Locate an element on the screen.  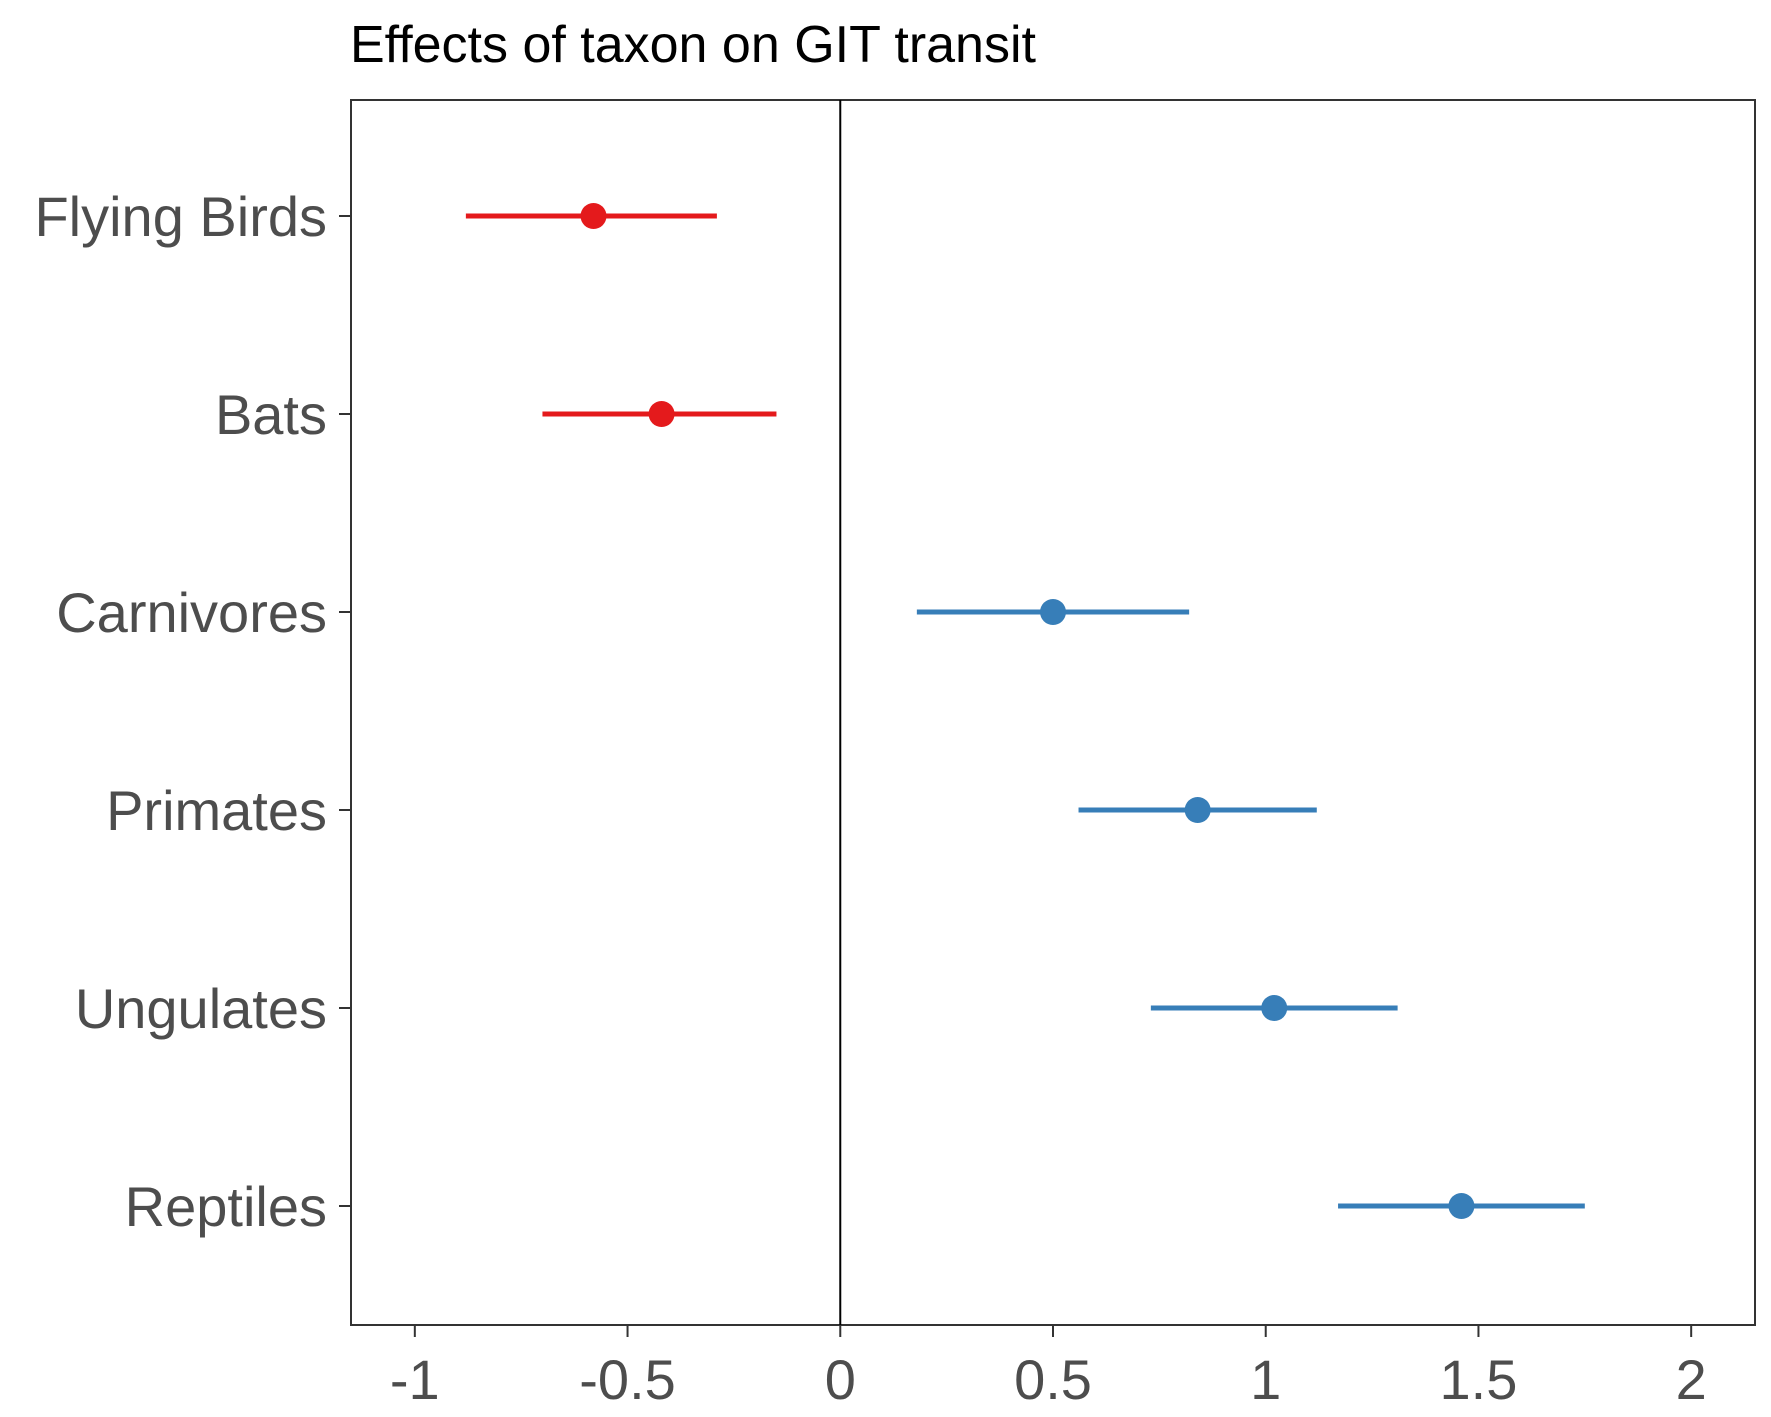
x-axis-tick-label: 1.5 is located at coordinates (1479, 1379).